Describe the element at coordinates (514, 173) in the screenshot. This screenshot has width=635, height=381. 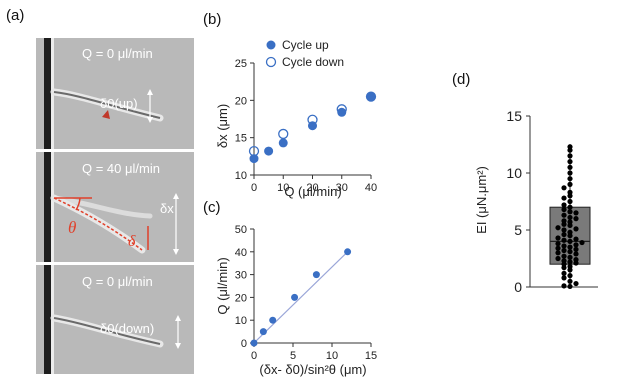
I see `d-ytick-label: 10` at that location.